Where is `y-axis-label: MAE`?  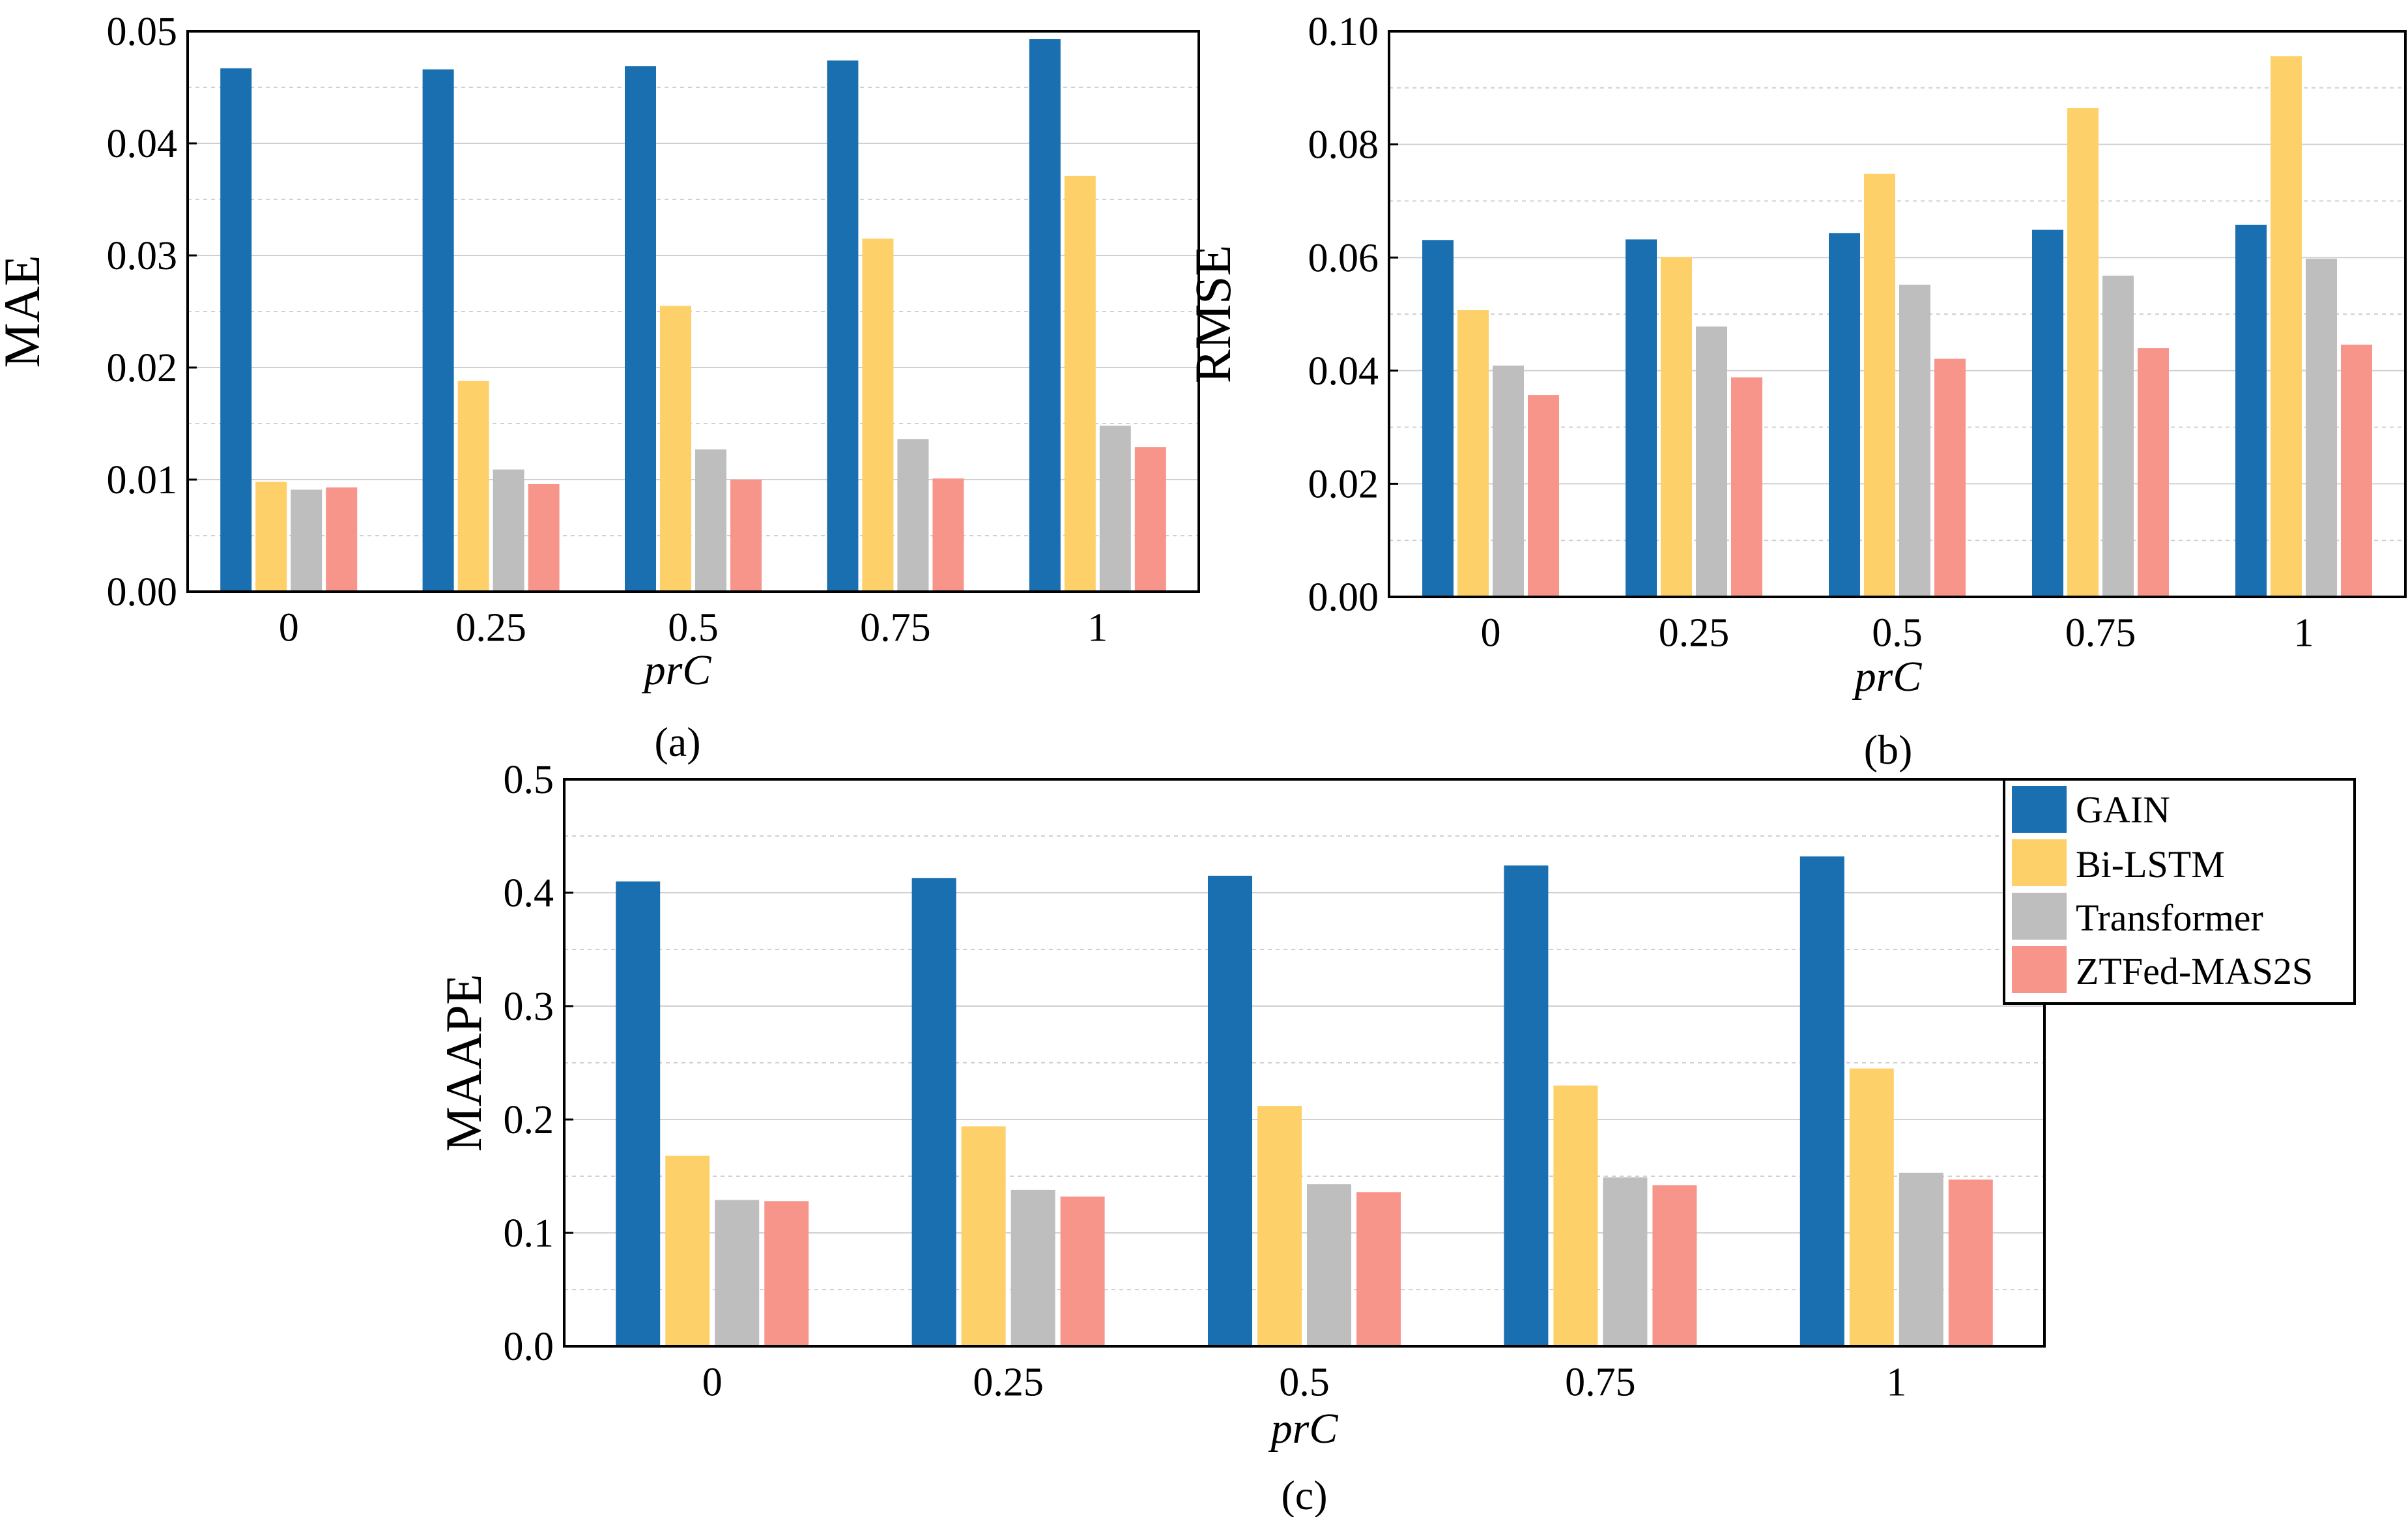
y-axis-label: MAE is located at coordinates (25, 311).